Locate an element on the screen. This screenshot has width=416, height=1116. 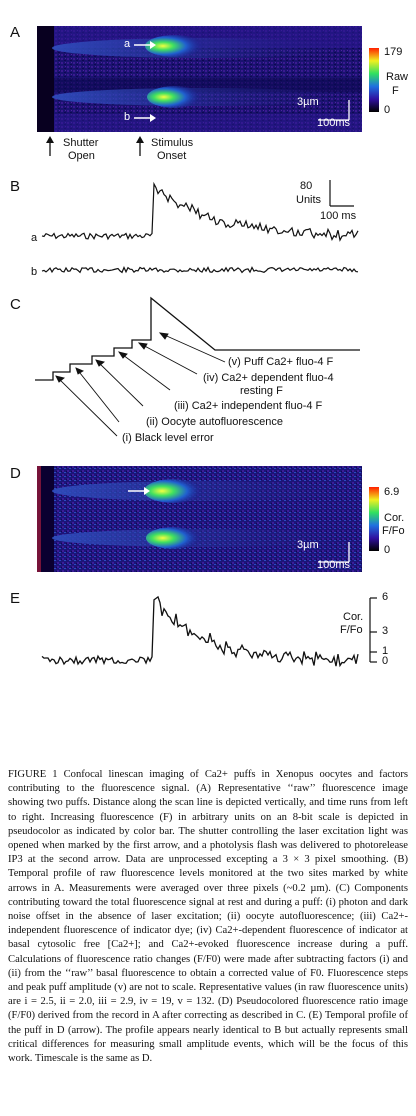
panel-c-diagram is located at coordinates (197, 366).